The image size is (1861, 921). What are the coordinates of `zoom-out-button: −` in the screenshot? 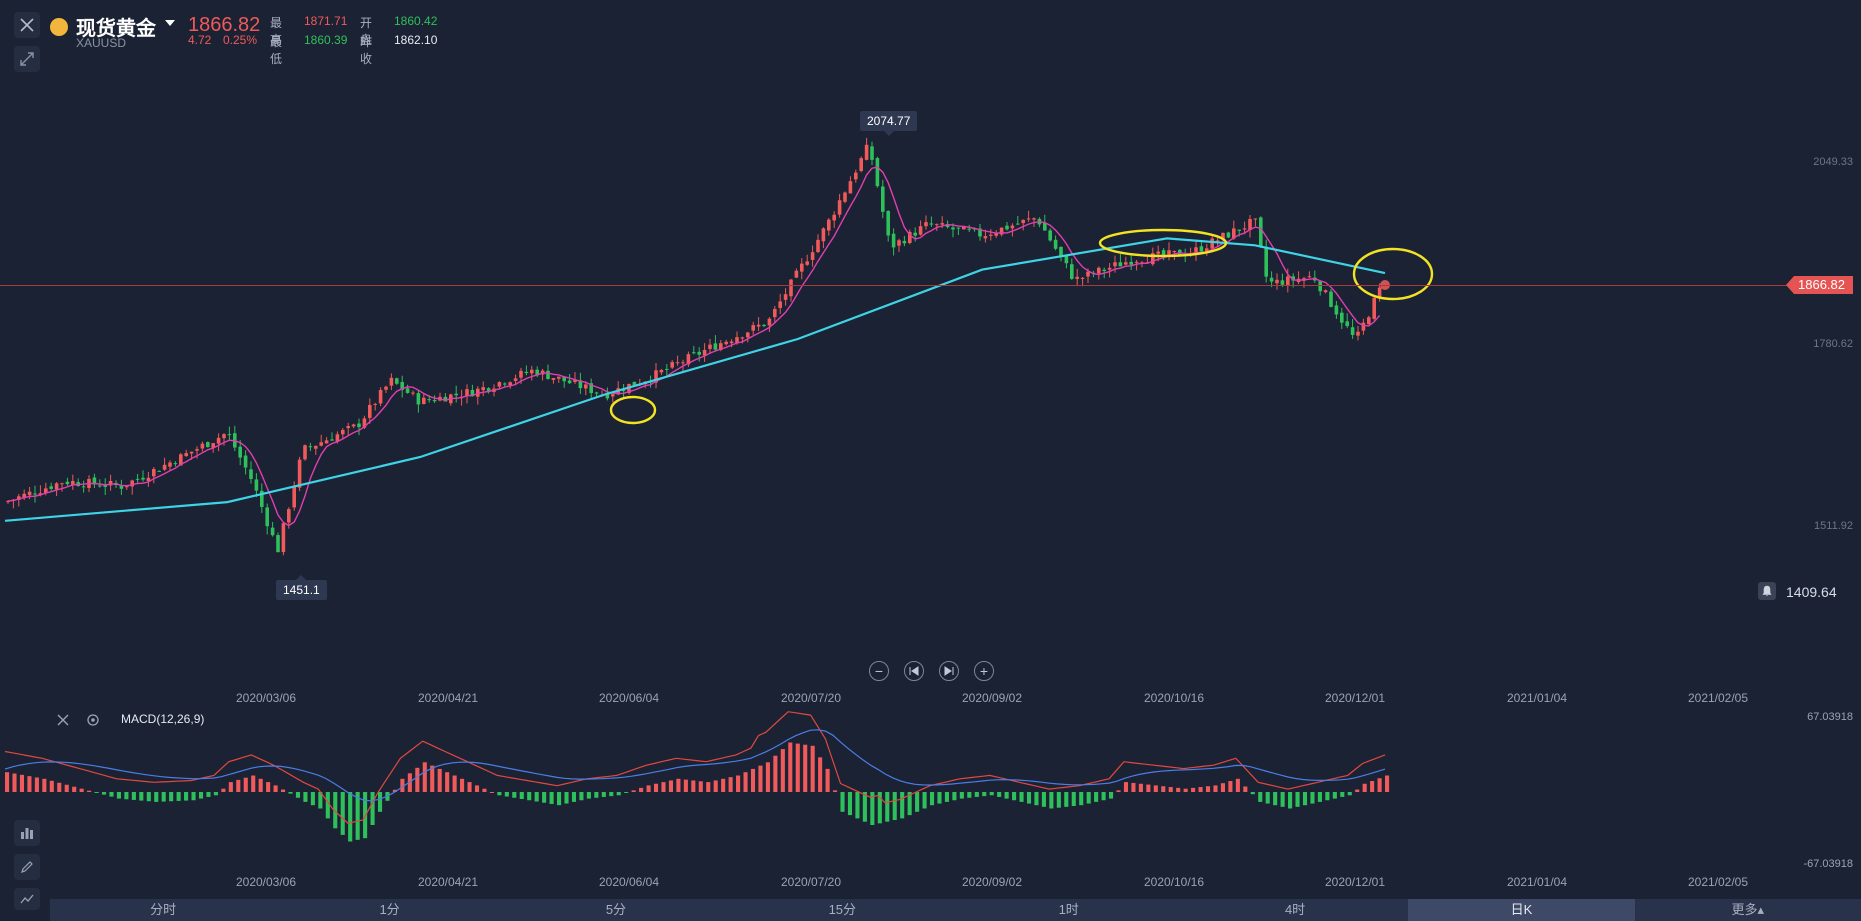 It's located at (879, 671).